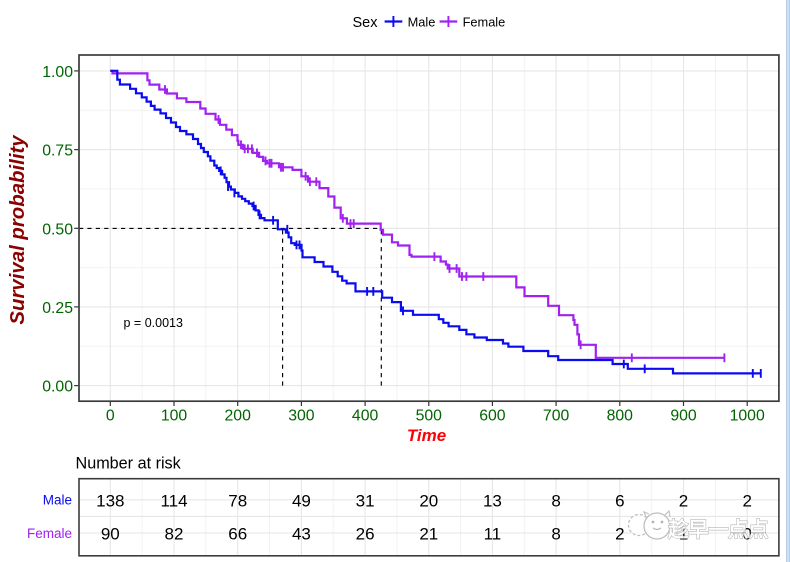 The width and height of the screenshot is (790, 562). What do you see at coordinates (683, 416) in the screenshot?
I see `svg-text: 900` at bounding box center [683, 416].